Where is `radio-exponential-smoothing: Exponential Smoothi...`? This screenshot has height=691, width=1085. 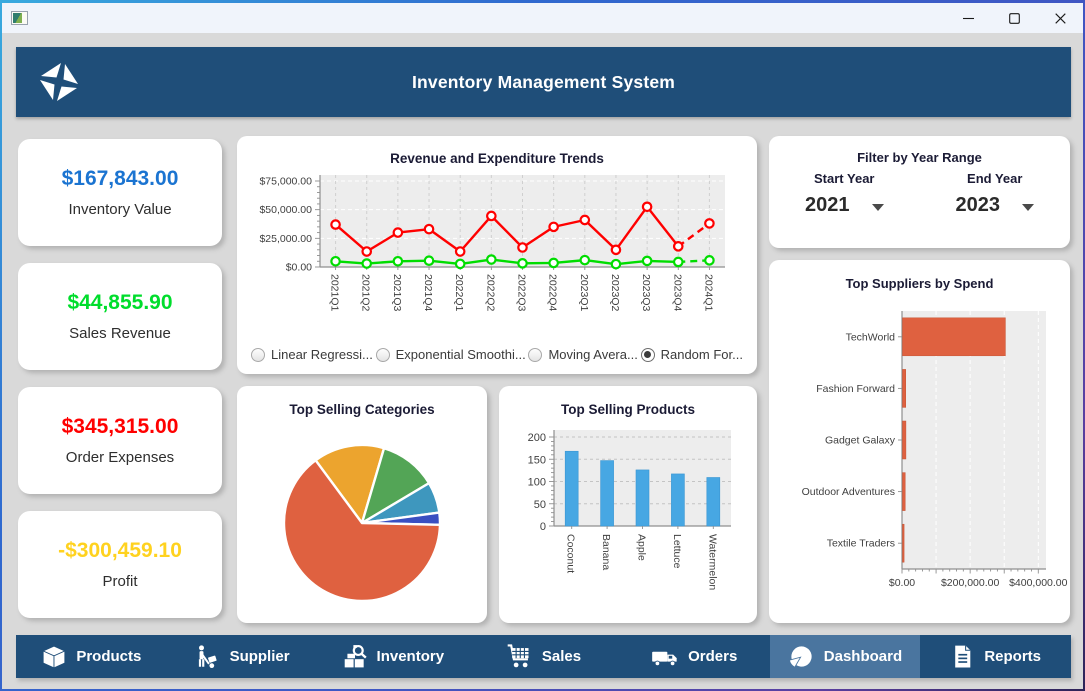 radio-exponential-smoothing: Exponential Smoothi... is located at coordinates (450, 354).